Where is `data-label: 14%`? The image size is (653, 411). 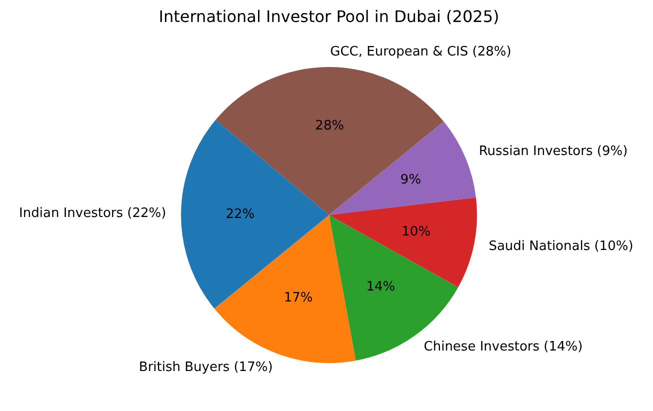
data-label: 14% is located at coordinates (381, 287).